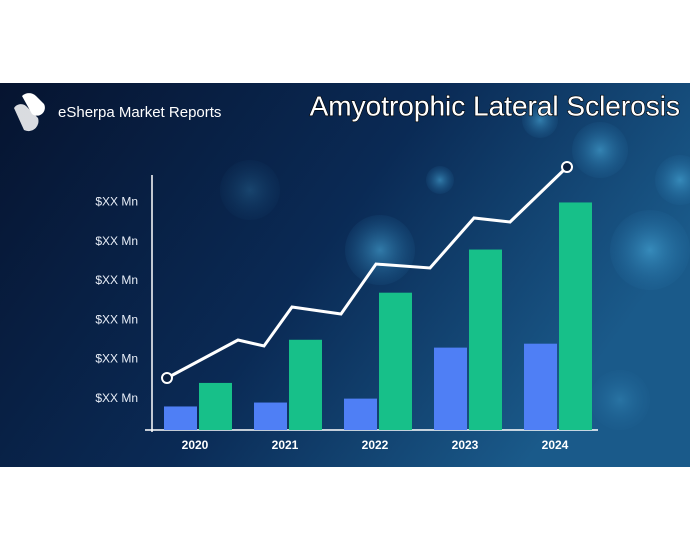  What do you see at coordinates (285, 445) in the screenshot?
I see `x-tick-label: 2021` at bounding box center [285, 445].